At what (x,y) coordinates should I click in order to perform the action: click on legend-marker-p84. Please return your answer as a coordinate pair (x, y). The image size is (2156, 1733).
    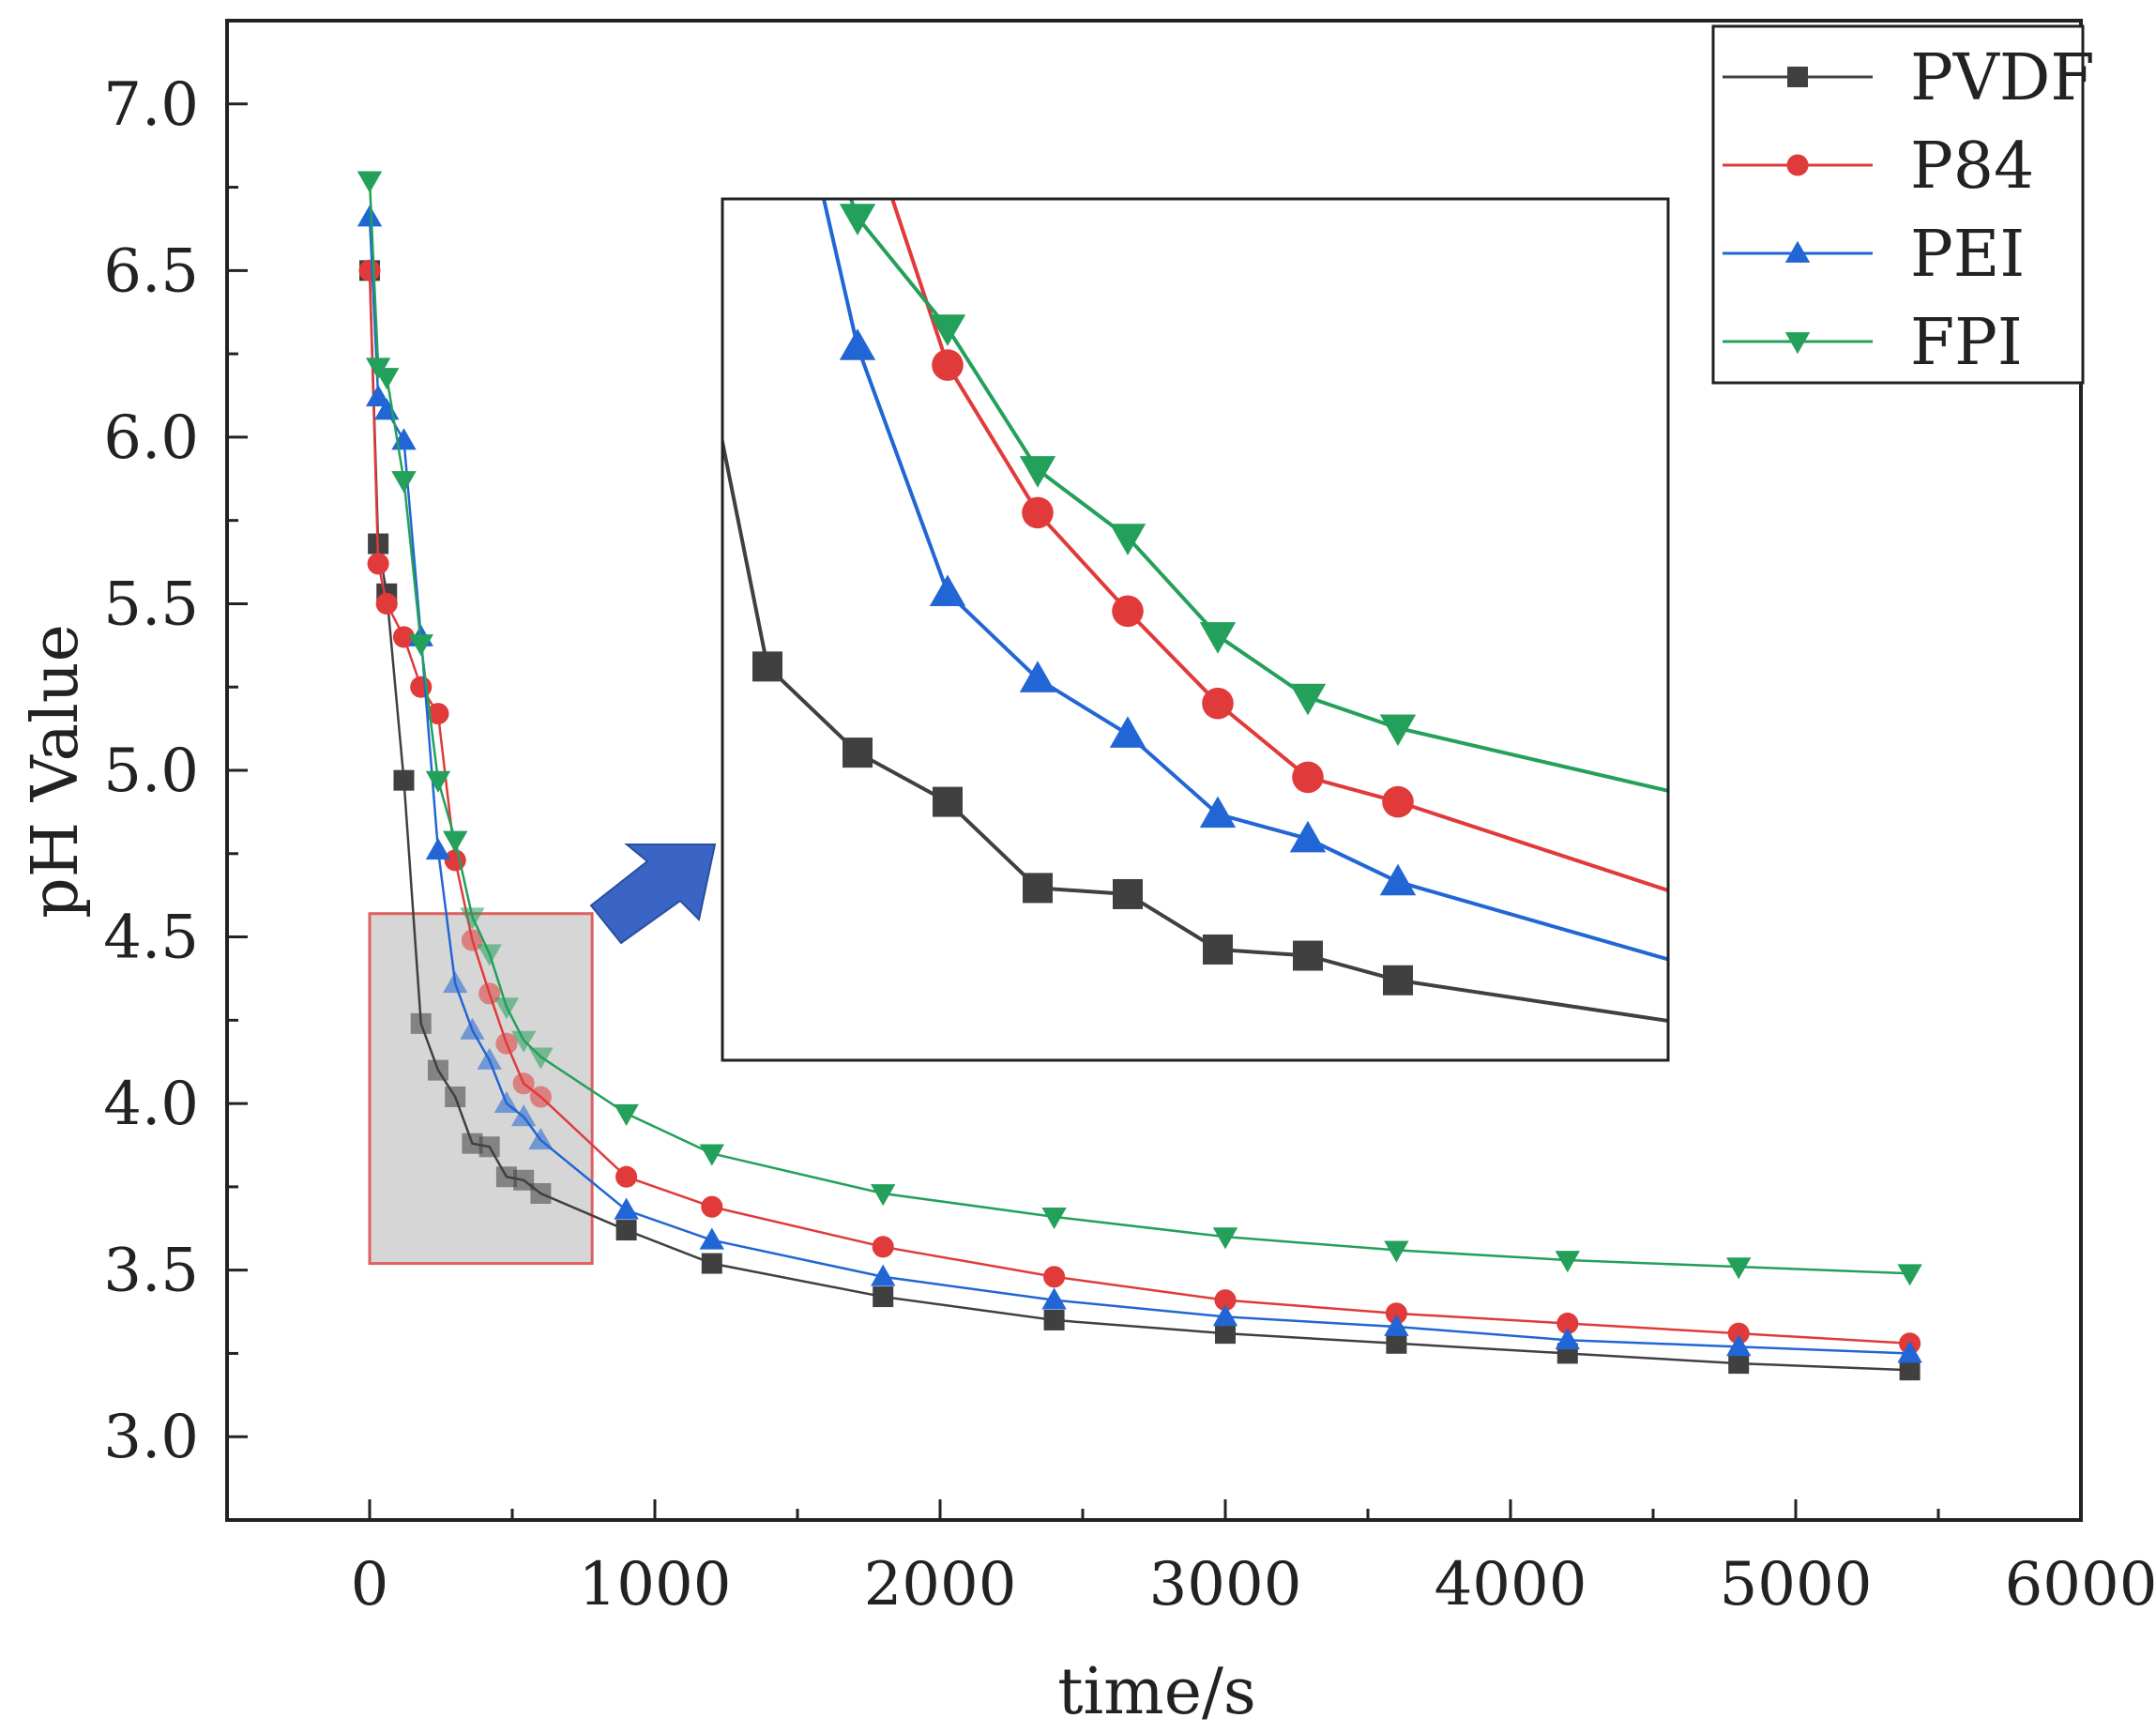
    Looking at the image, I should click on (1797, 165).